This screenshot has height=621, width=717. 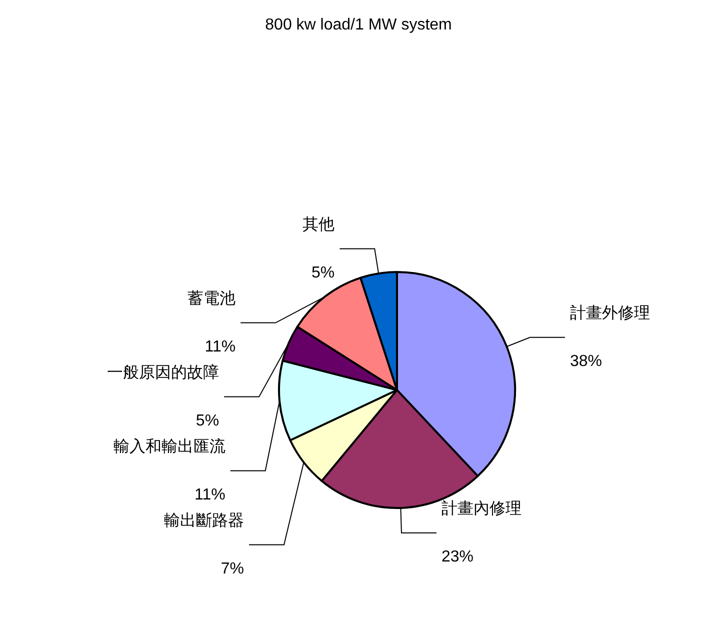 I want to click on slice-label: 蓄電池, so click(x=212, y=298).